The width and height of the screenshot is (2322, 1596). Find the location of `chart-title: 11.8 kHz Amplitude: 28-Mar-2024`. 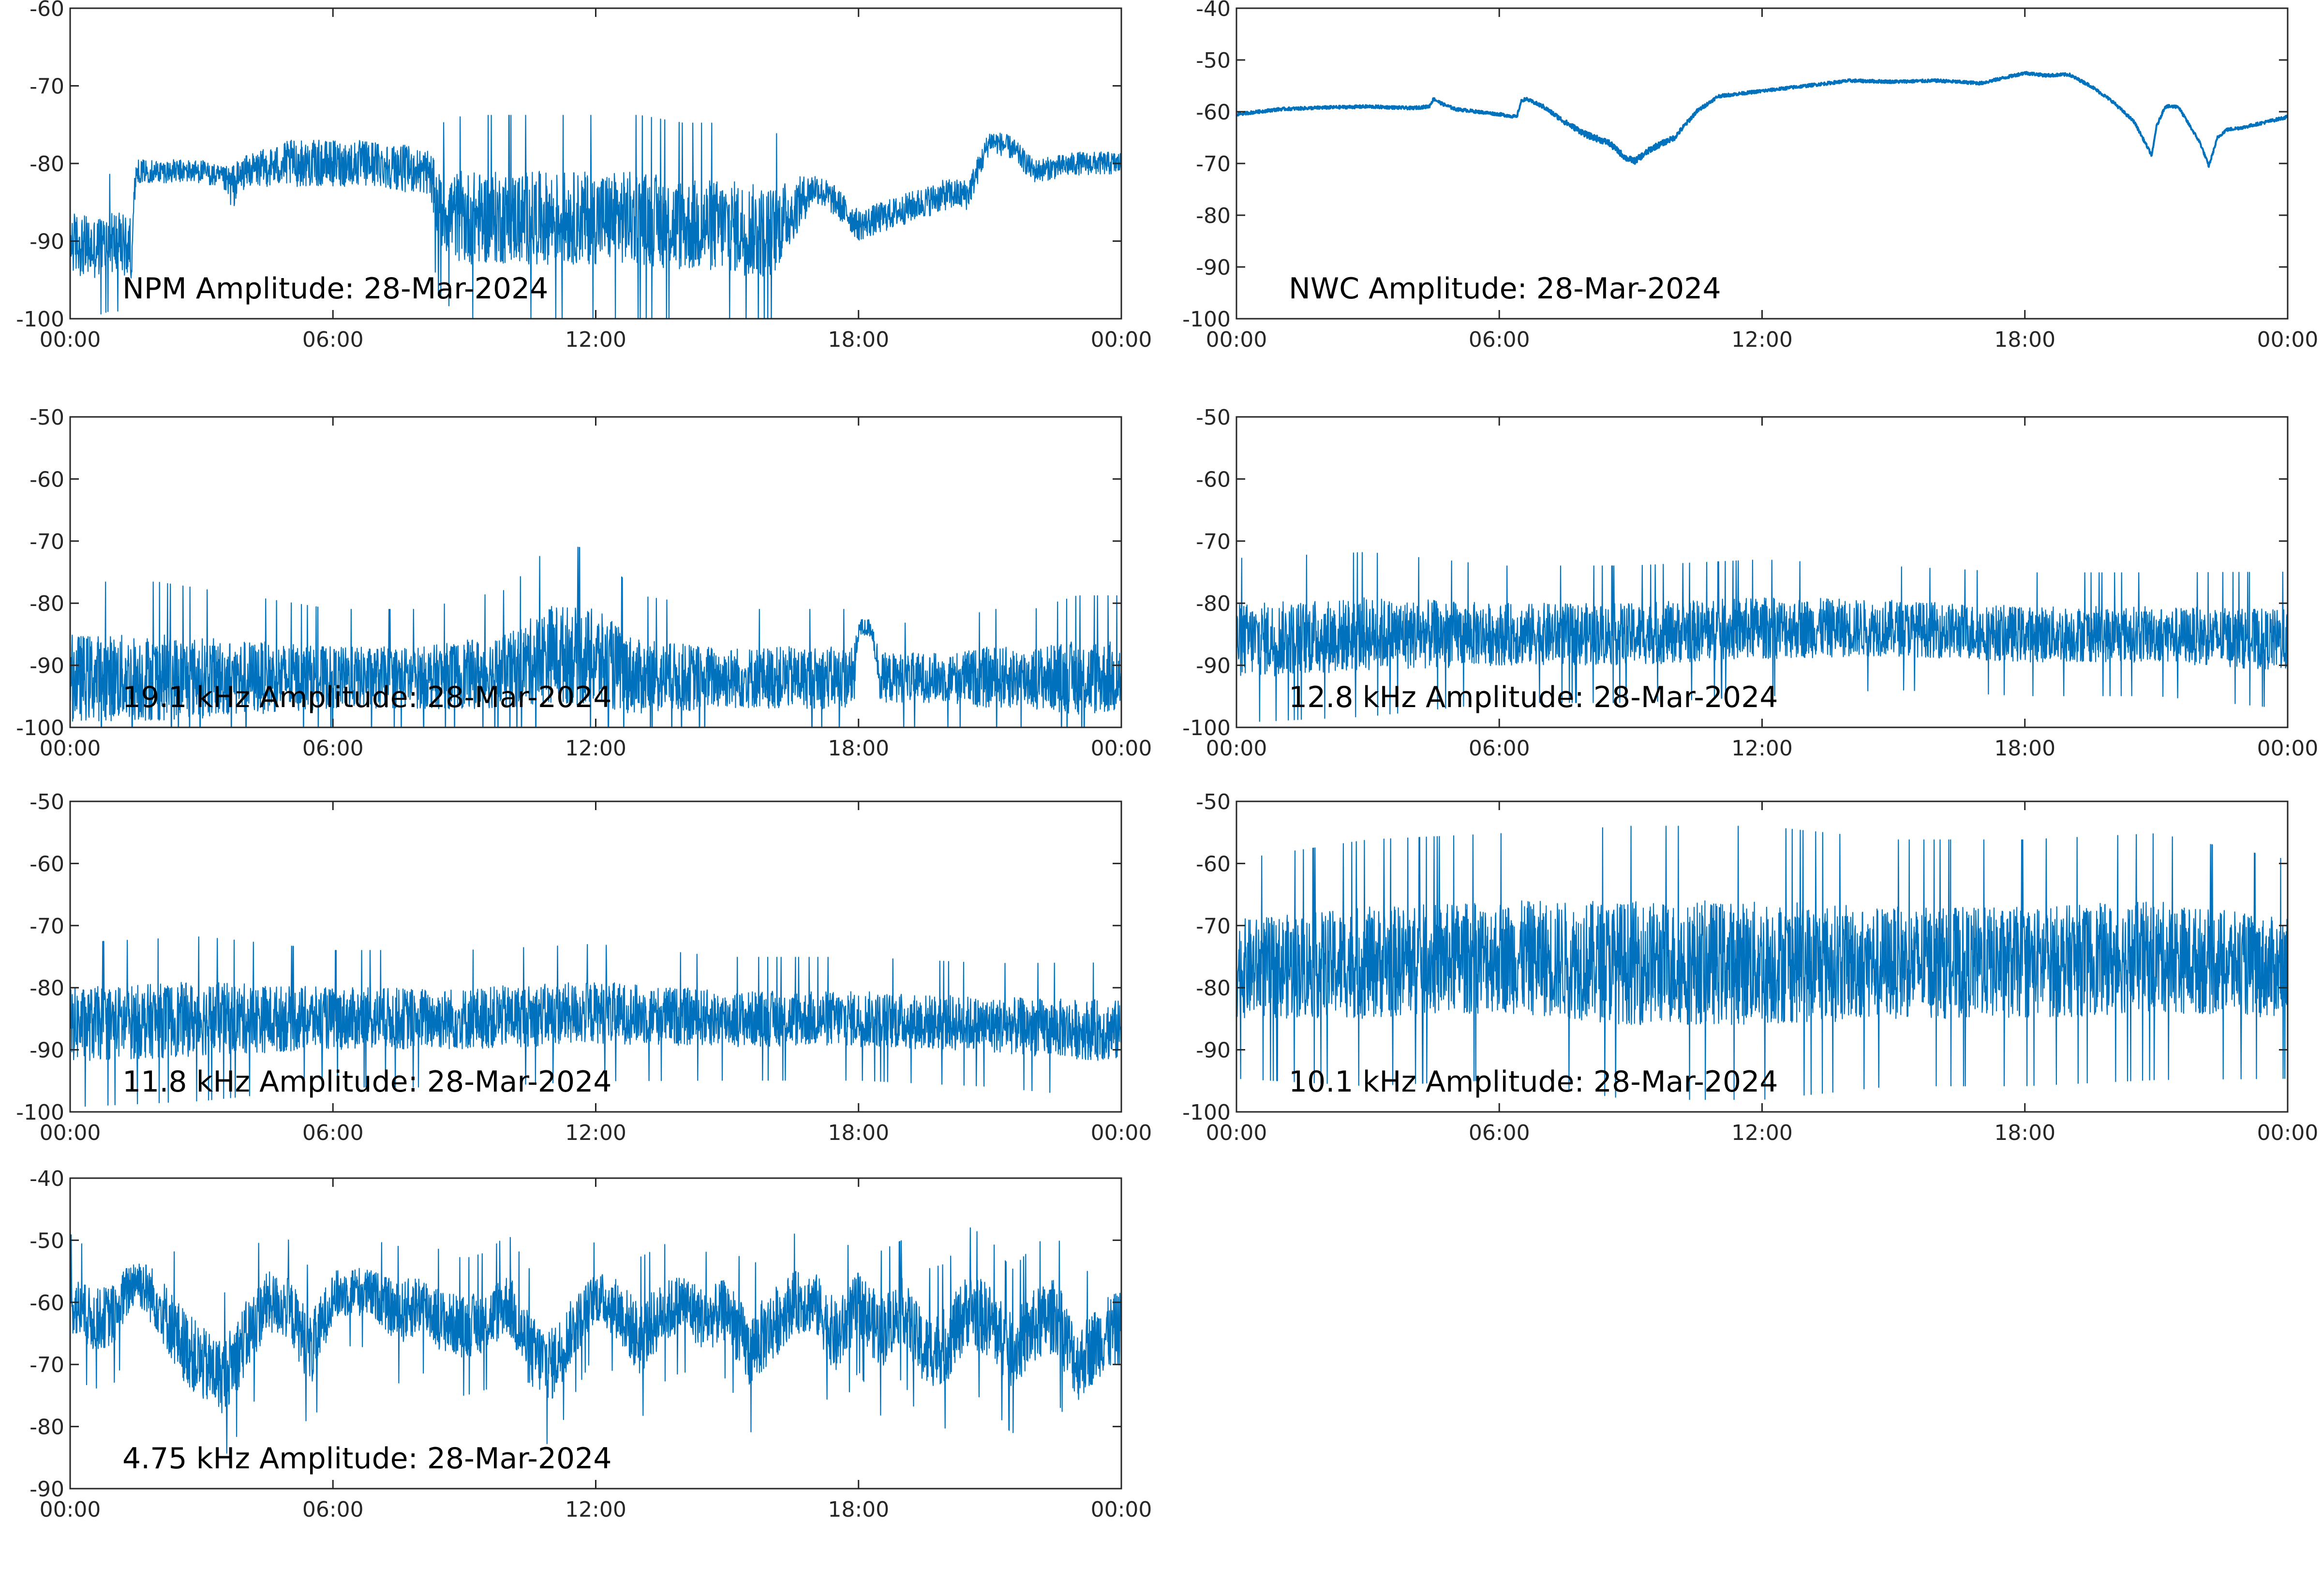

chart-title: 11.8 kHz Amplitude: 28-Mar-2024 is located at coordinates (367, 1082).